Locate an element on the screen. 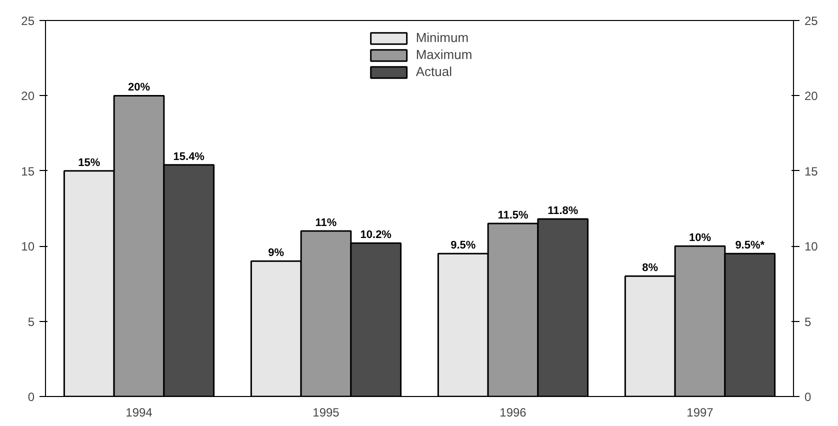 The image size is (838, 426). data-label: 10% is located at coordinates (700, 238).